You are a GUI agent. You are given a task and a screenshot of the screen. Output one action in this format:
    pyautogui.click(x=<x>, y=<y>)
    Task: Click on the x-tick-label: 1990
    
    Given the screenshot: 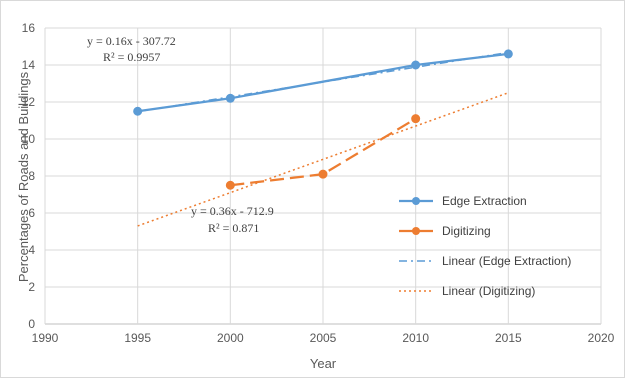 What is the action you would take?
    pyautogui.click(x=45, y=338)
    